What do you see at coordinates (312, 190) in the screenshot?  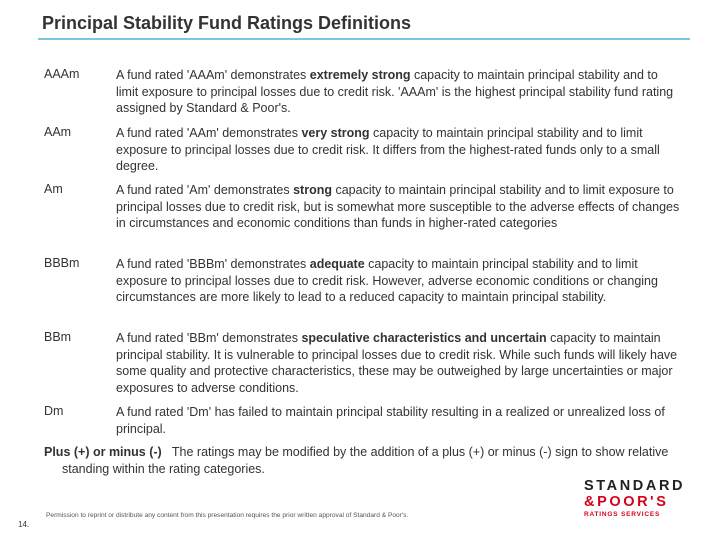 I see `definition-emphasis: strong` at bounding box center [312, 190].